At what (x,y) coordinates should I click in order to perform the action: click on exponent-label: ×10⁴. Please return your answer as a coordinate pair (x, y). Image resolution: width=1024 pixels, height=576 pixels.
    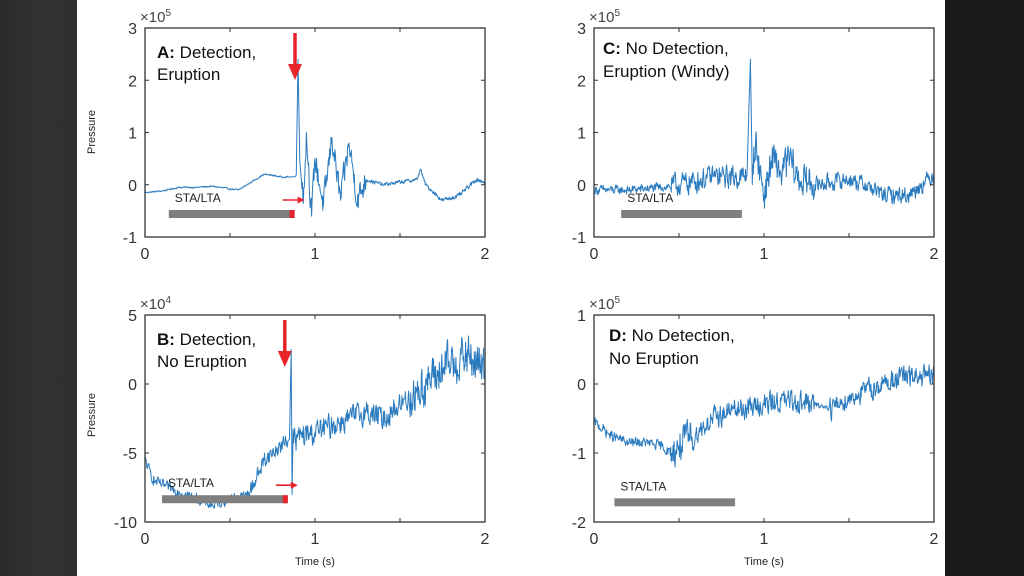
    Looking at the image, I should click on (155, 304).